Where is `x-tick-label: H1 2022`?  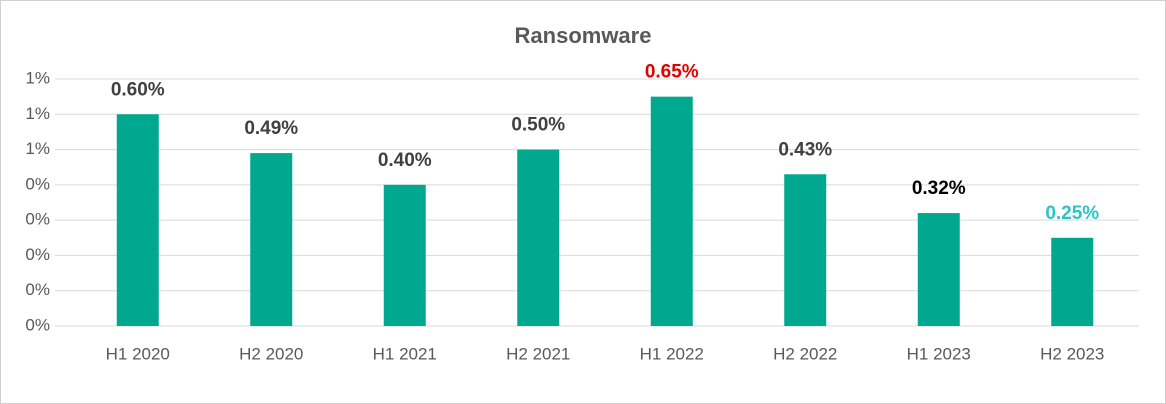
x-tick-label: H1 2022 is located at coordinates (672, 353).